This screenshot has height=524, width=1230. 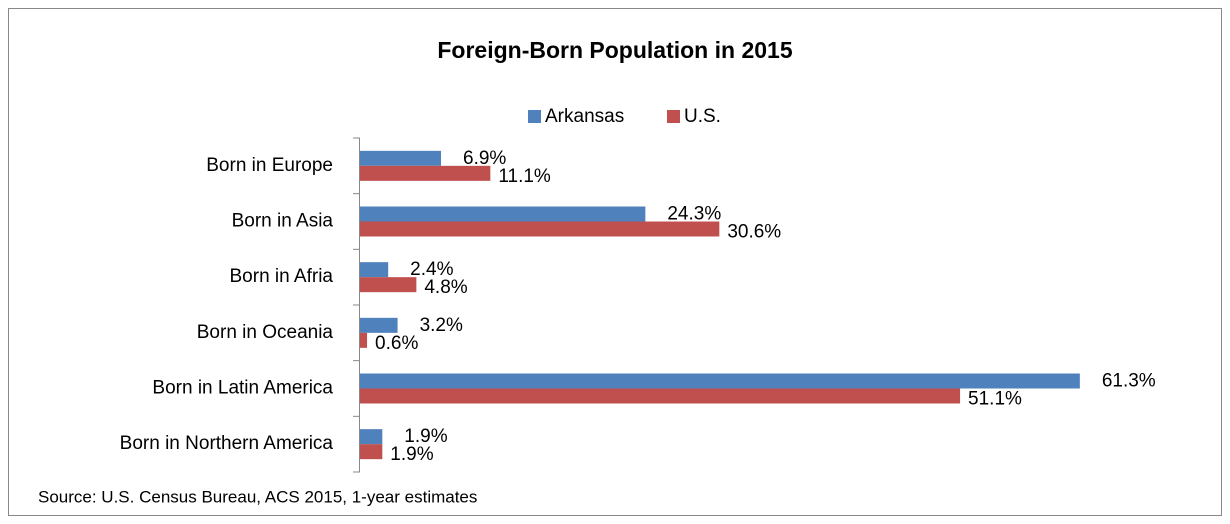 What do you see at coordinates (754, 232) in the screenshot?
I see `data-label: 30.6%` at bounding box center [754, 232].